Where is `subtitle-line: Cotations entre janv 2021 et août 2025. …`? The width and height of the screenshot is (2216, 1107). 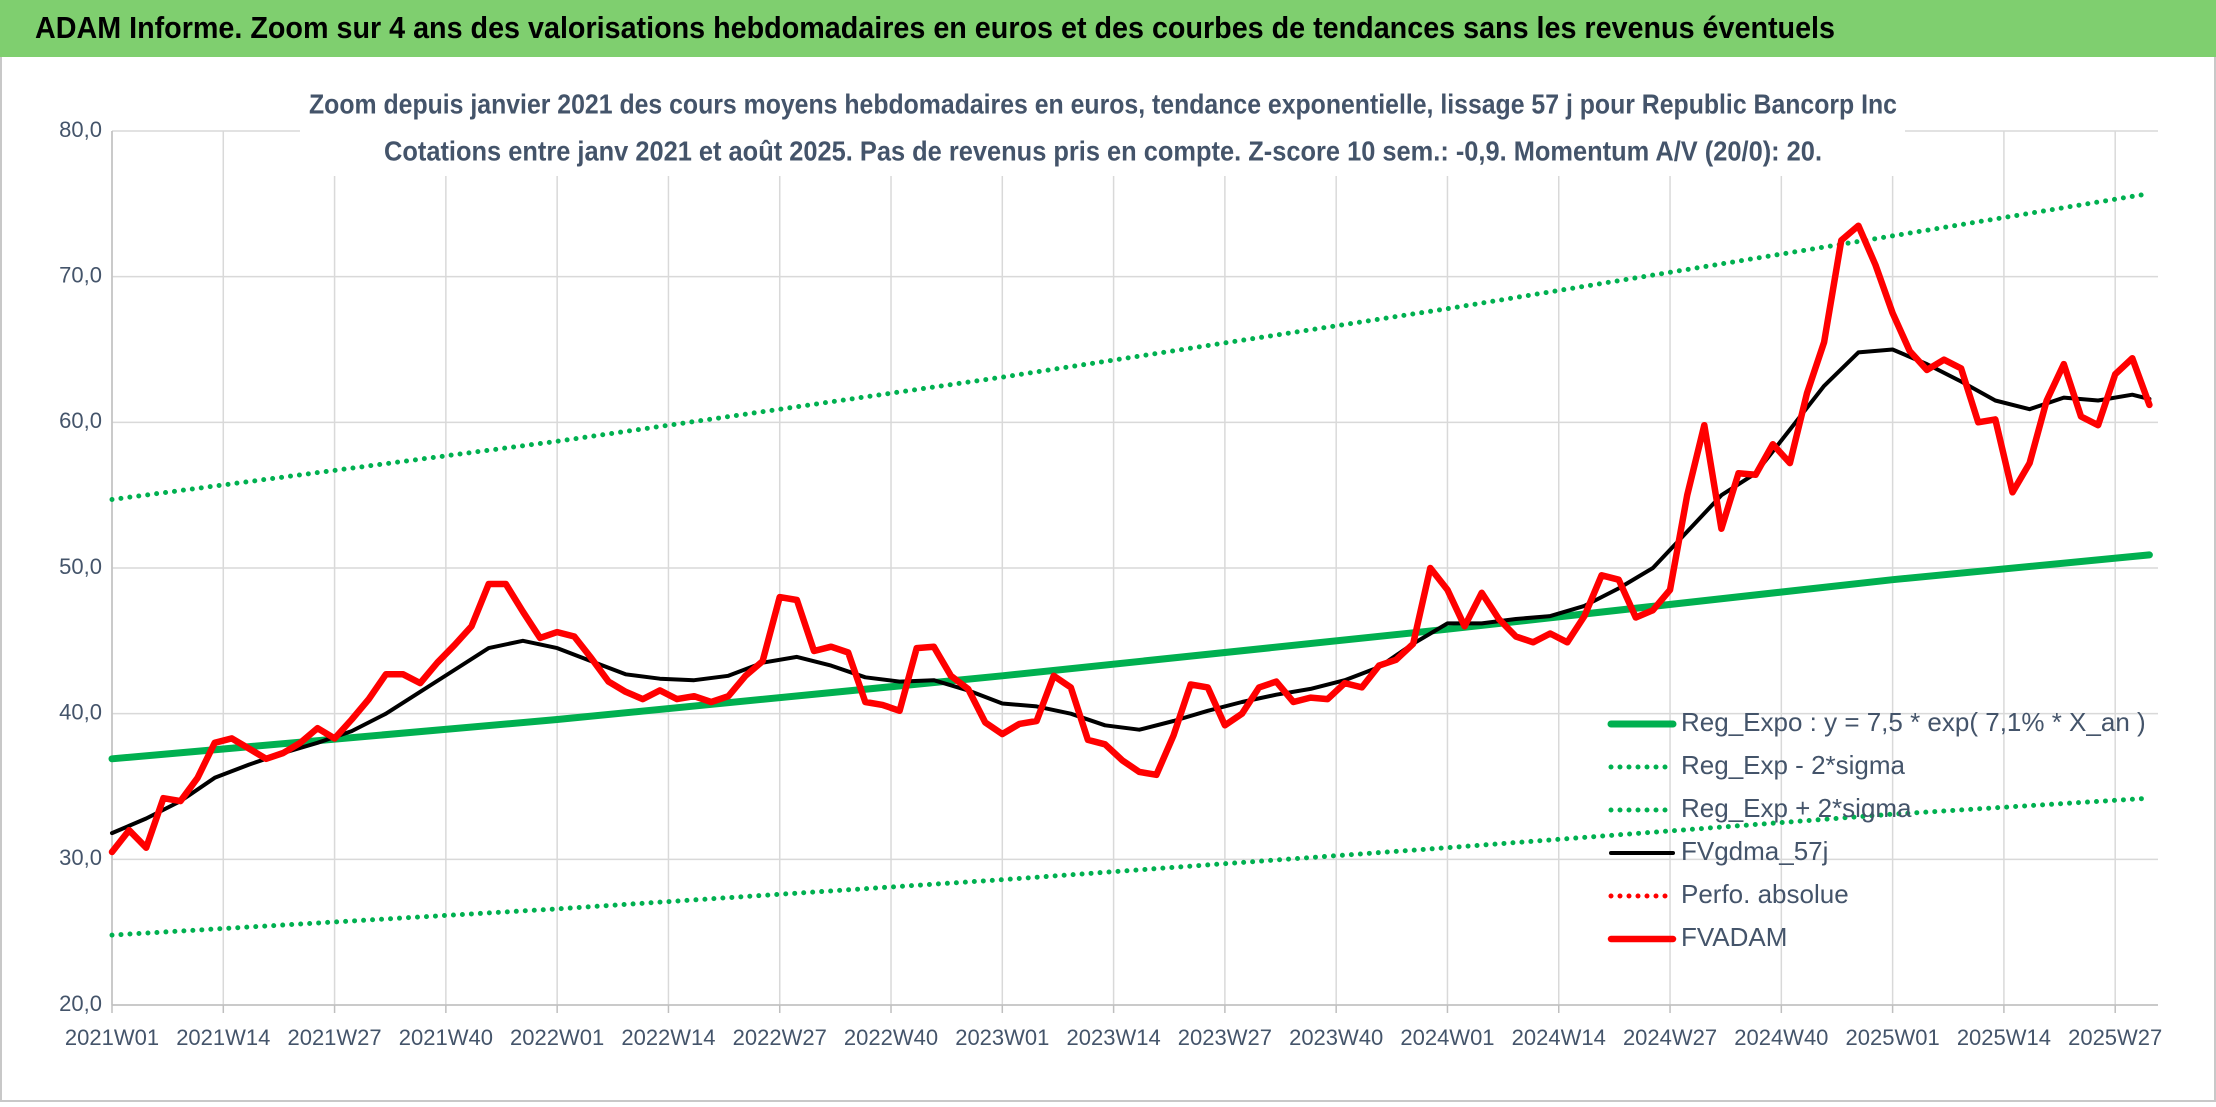
subtitle-line: Cotations entre janv 2021 et août 2025. … is located at coordinates (1103, 150).